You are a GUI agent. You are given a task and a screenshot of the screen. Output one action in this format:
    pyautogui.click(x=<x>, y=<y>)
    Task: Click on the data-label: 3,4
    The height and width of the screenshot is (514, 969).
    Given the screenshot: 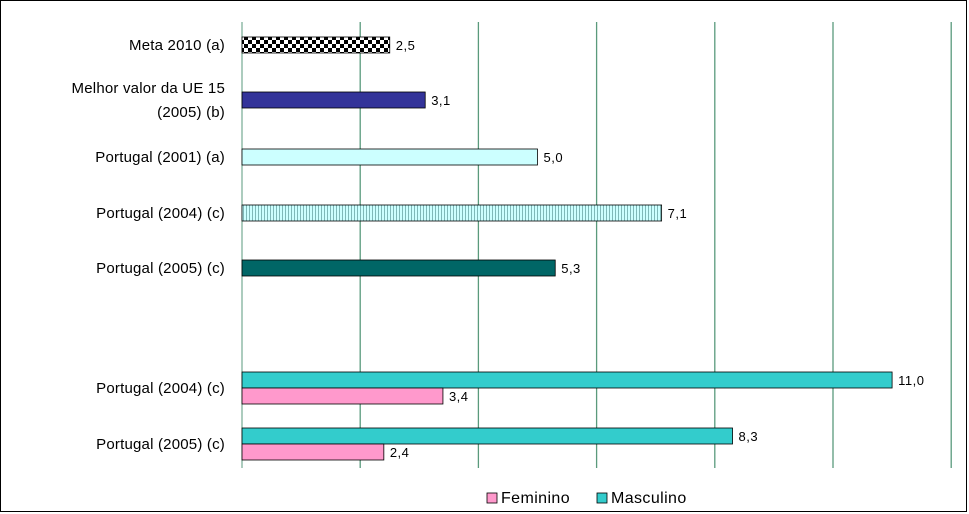 What is the action you would take?
    pyautogui.click(x=459, y=396)
    